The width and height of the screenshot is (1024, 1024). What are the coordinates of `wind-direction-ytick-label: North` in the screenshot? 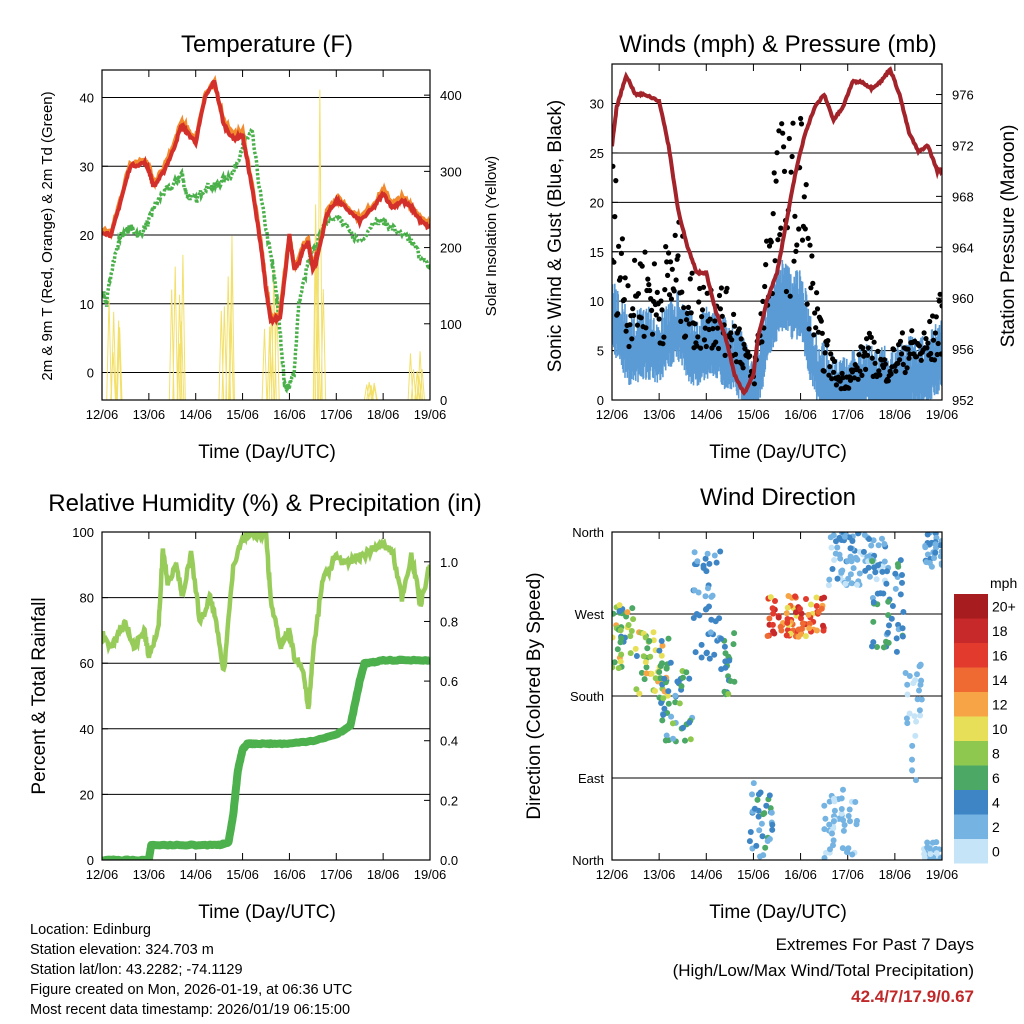 It's located at (588, 860).